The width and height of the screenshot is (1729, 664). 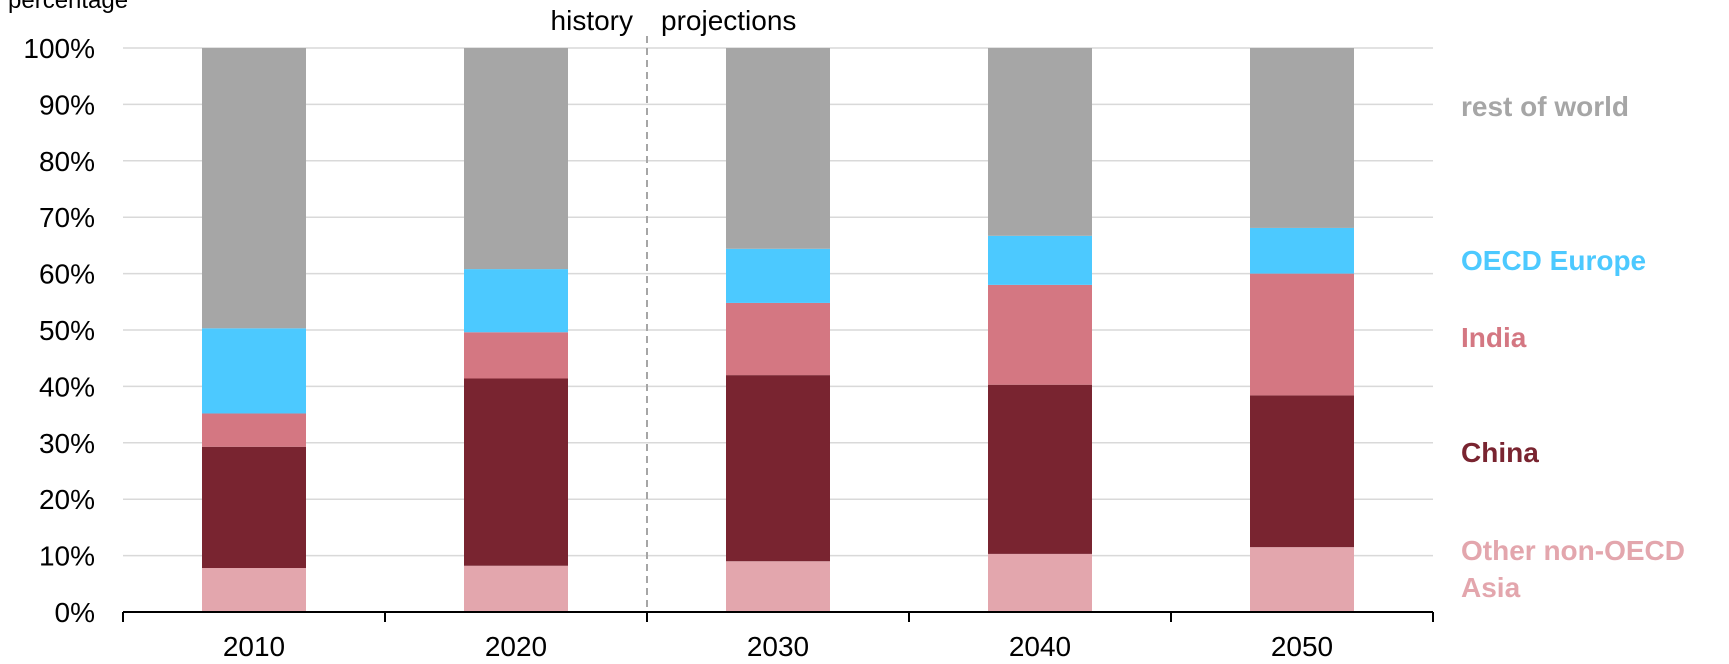 I want to click on x-tick-label: 2030, so click(x=778, y=646).